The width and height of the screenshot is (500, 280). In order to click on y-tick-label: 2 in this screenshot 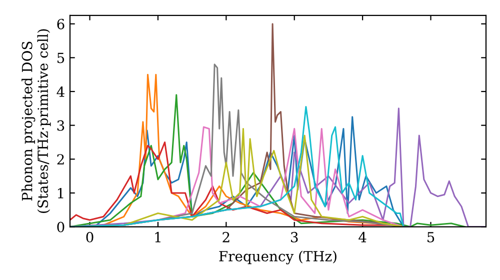, I will do `click(60, 159)`.